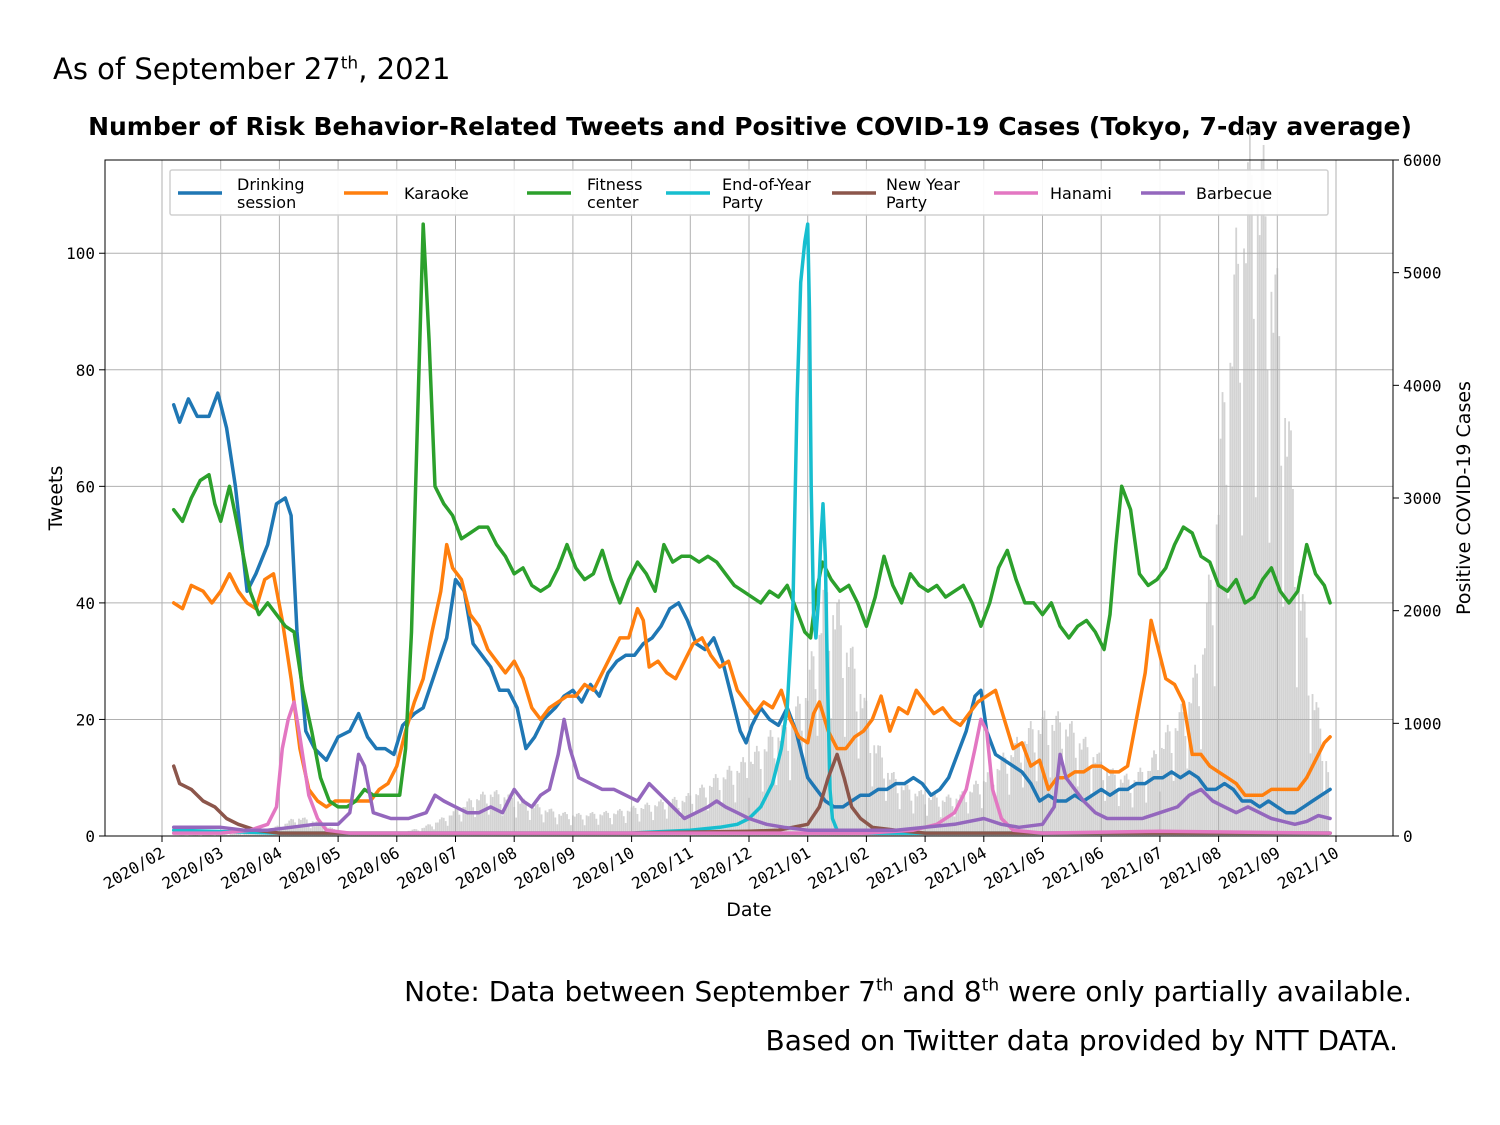  I want to click on y2-axis: 0 1000 2000 3000 4000 5000 6000, so click(1417, 498).